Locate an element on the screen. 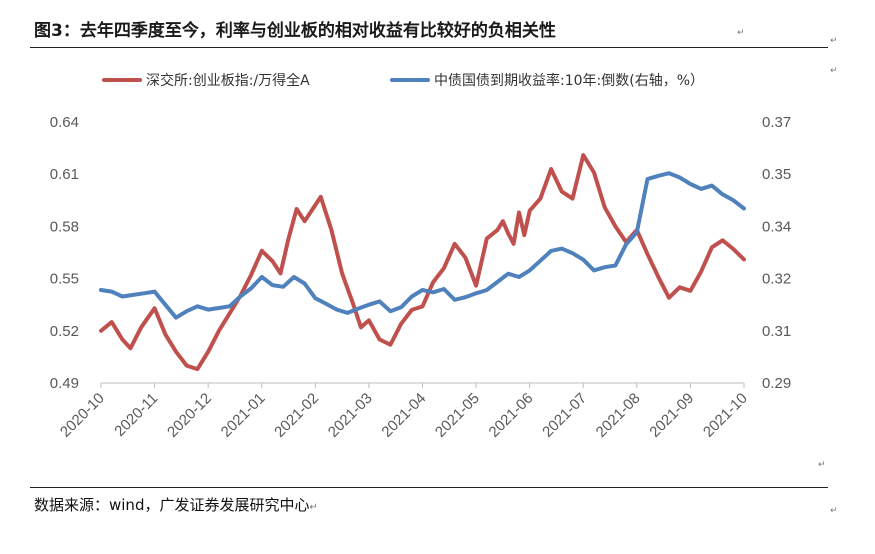 The height and width of the screenshot is (554, 875). x-tick-label: 2021-07 is located at coordinates (564, 415).